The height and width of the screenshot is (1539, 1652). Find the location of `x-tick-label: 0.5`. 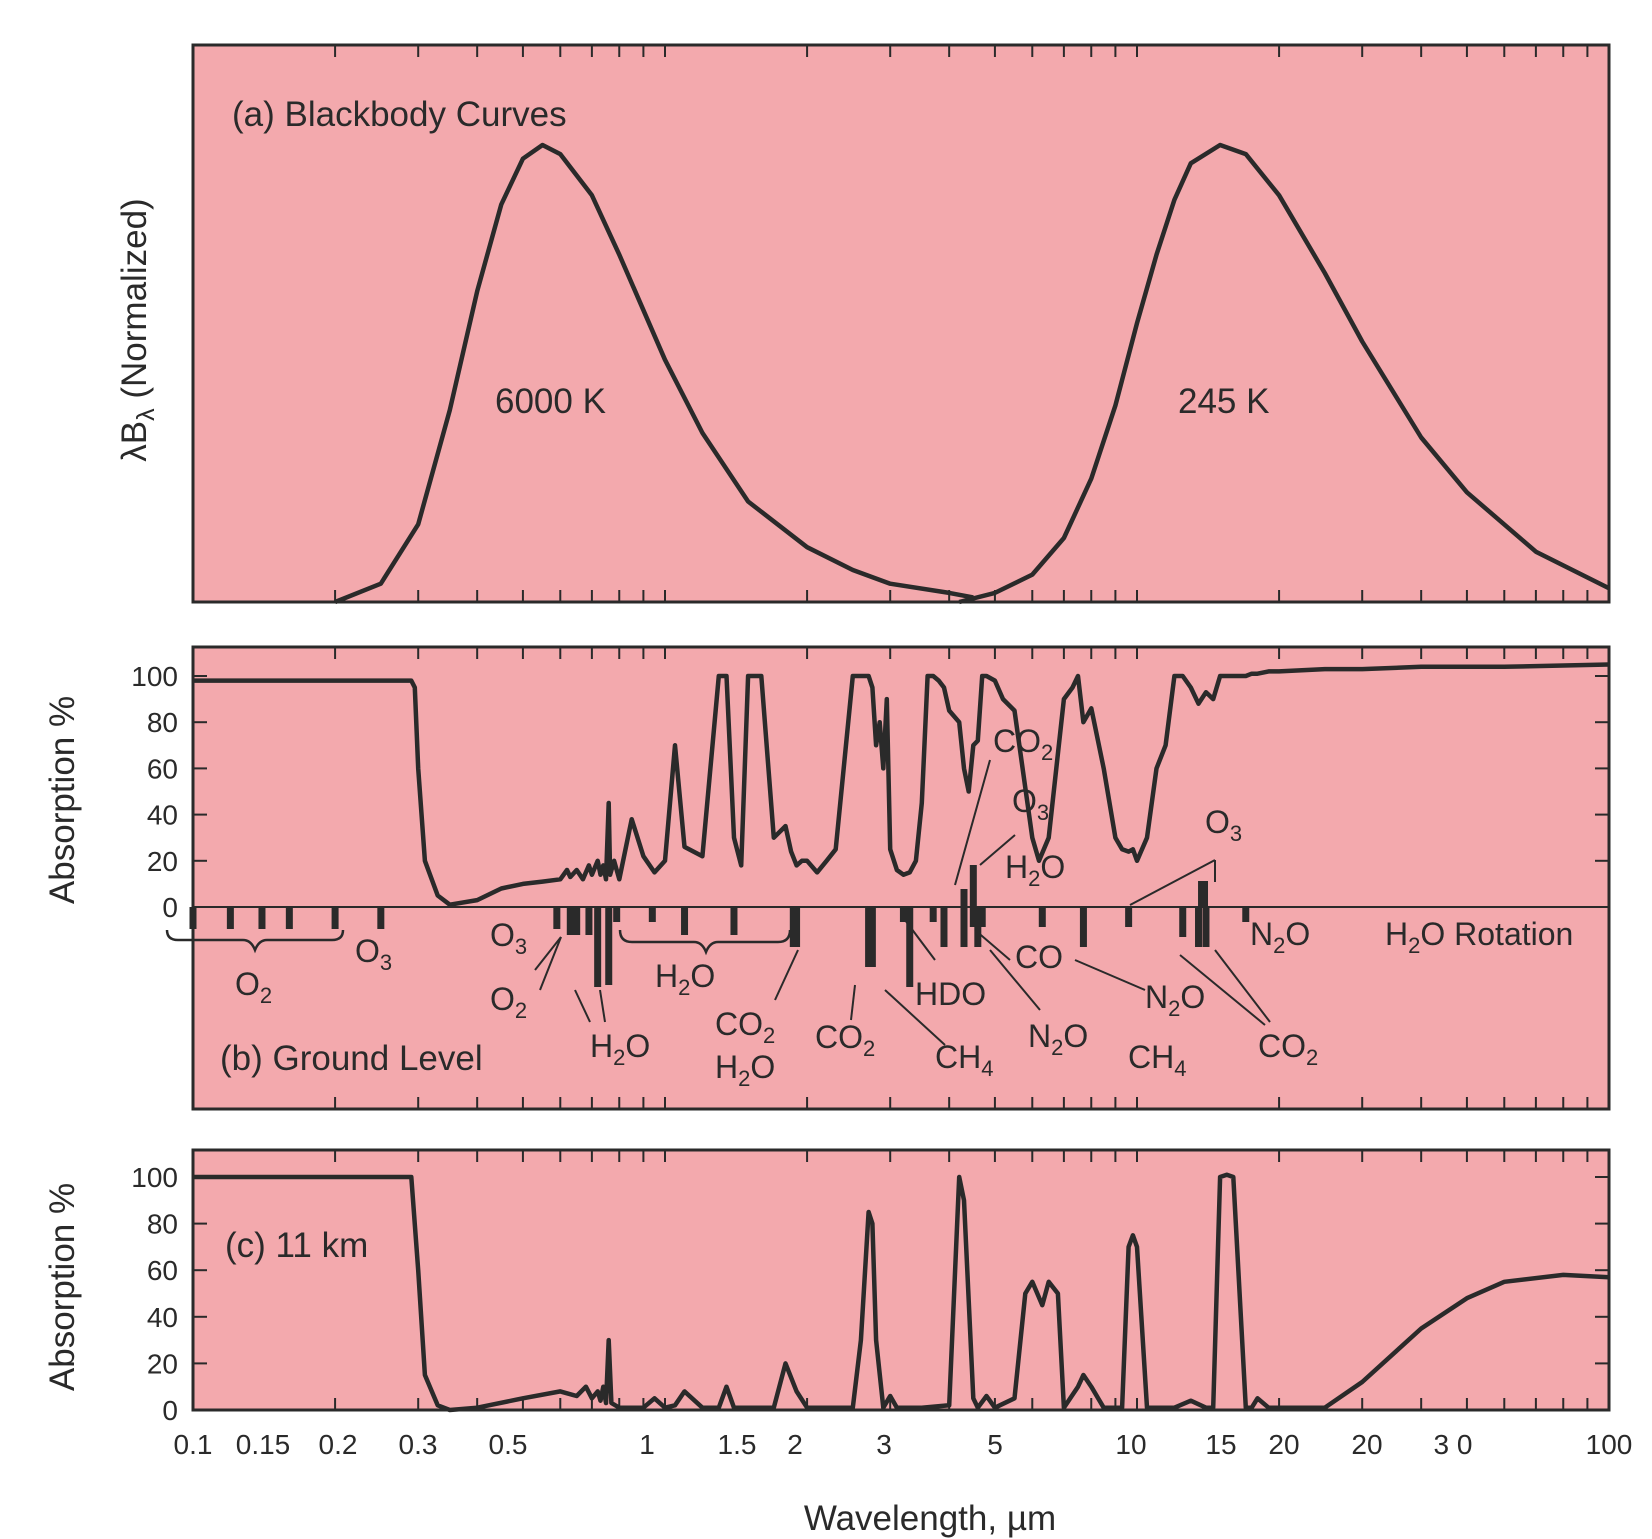

x-tick-label: 0.5 is located at coordinates (508, 1444).